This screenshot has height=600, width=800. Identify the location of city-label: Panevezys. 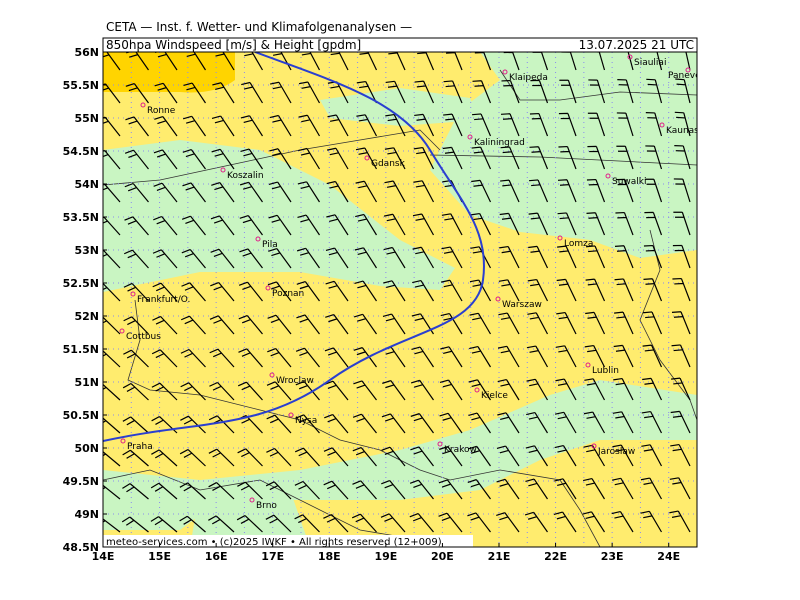
(692, 76).